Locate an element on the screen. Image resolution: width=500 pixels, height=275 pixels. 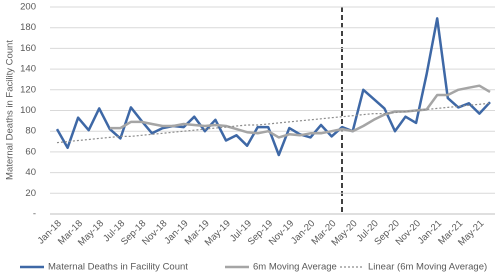
legend-label: 6m Moving Average is located at coordinates (295, 267).